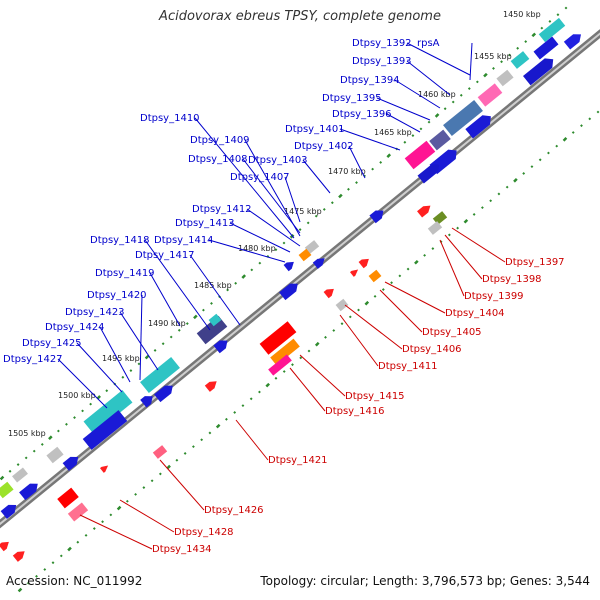 Image resolution: width=600 pixels, height=600 pixels. Describe the element at coordinates (437, 94) in the screenshot. I see `tick-label: 1460 kbp` at that location.